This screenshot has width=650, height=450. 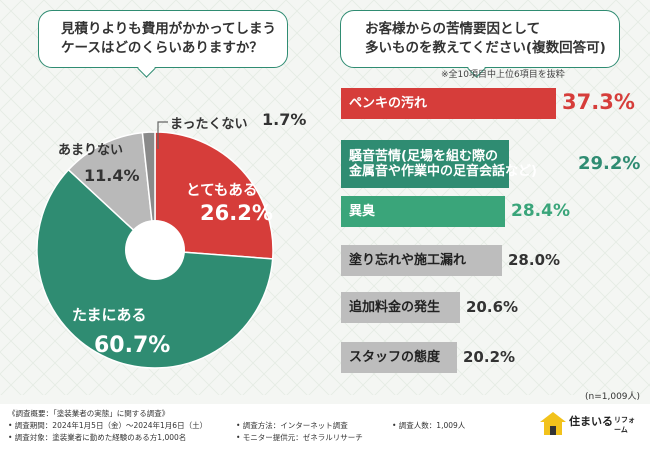 I want to click on bar-4: 追加料金の発生, so click(x=400, y=307).